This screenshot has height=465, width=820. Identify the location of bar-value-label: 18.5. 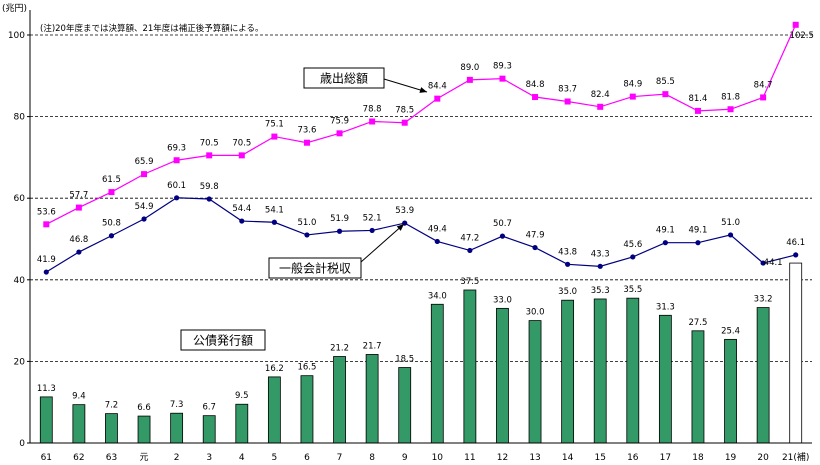
(404, 360).